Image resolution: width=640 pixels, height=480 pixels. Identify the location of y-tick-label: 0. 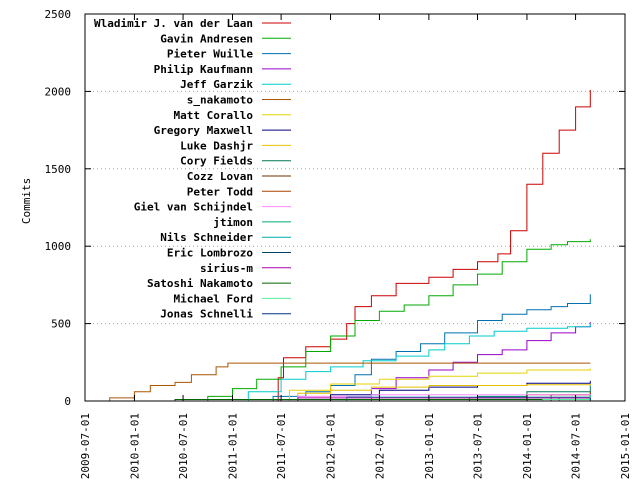
(67, 401).